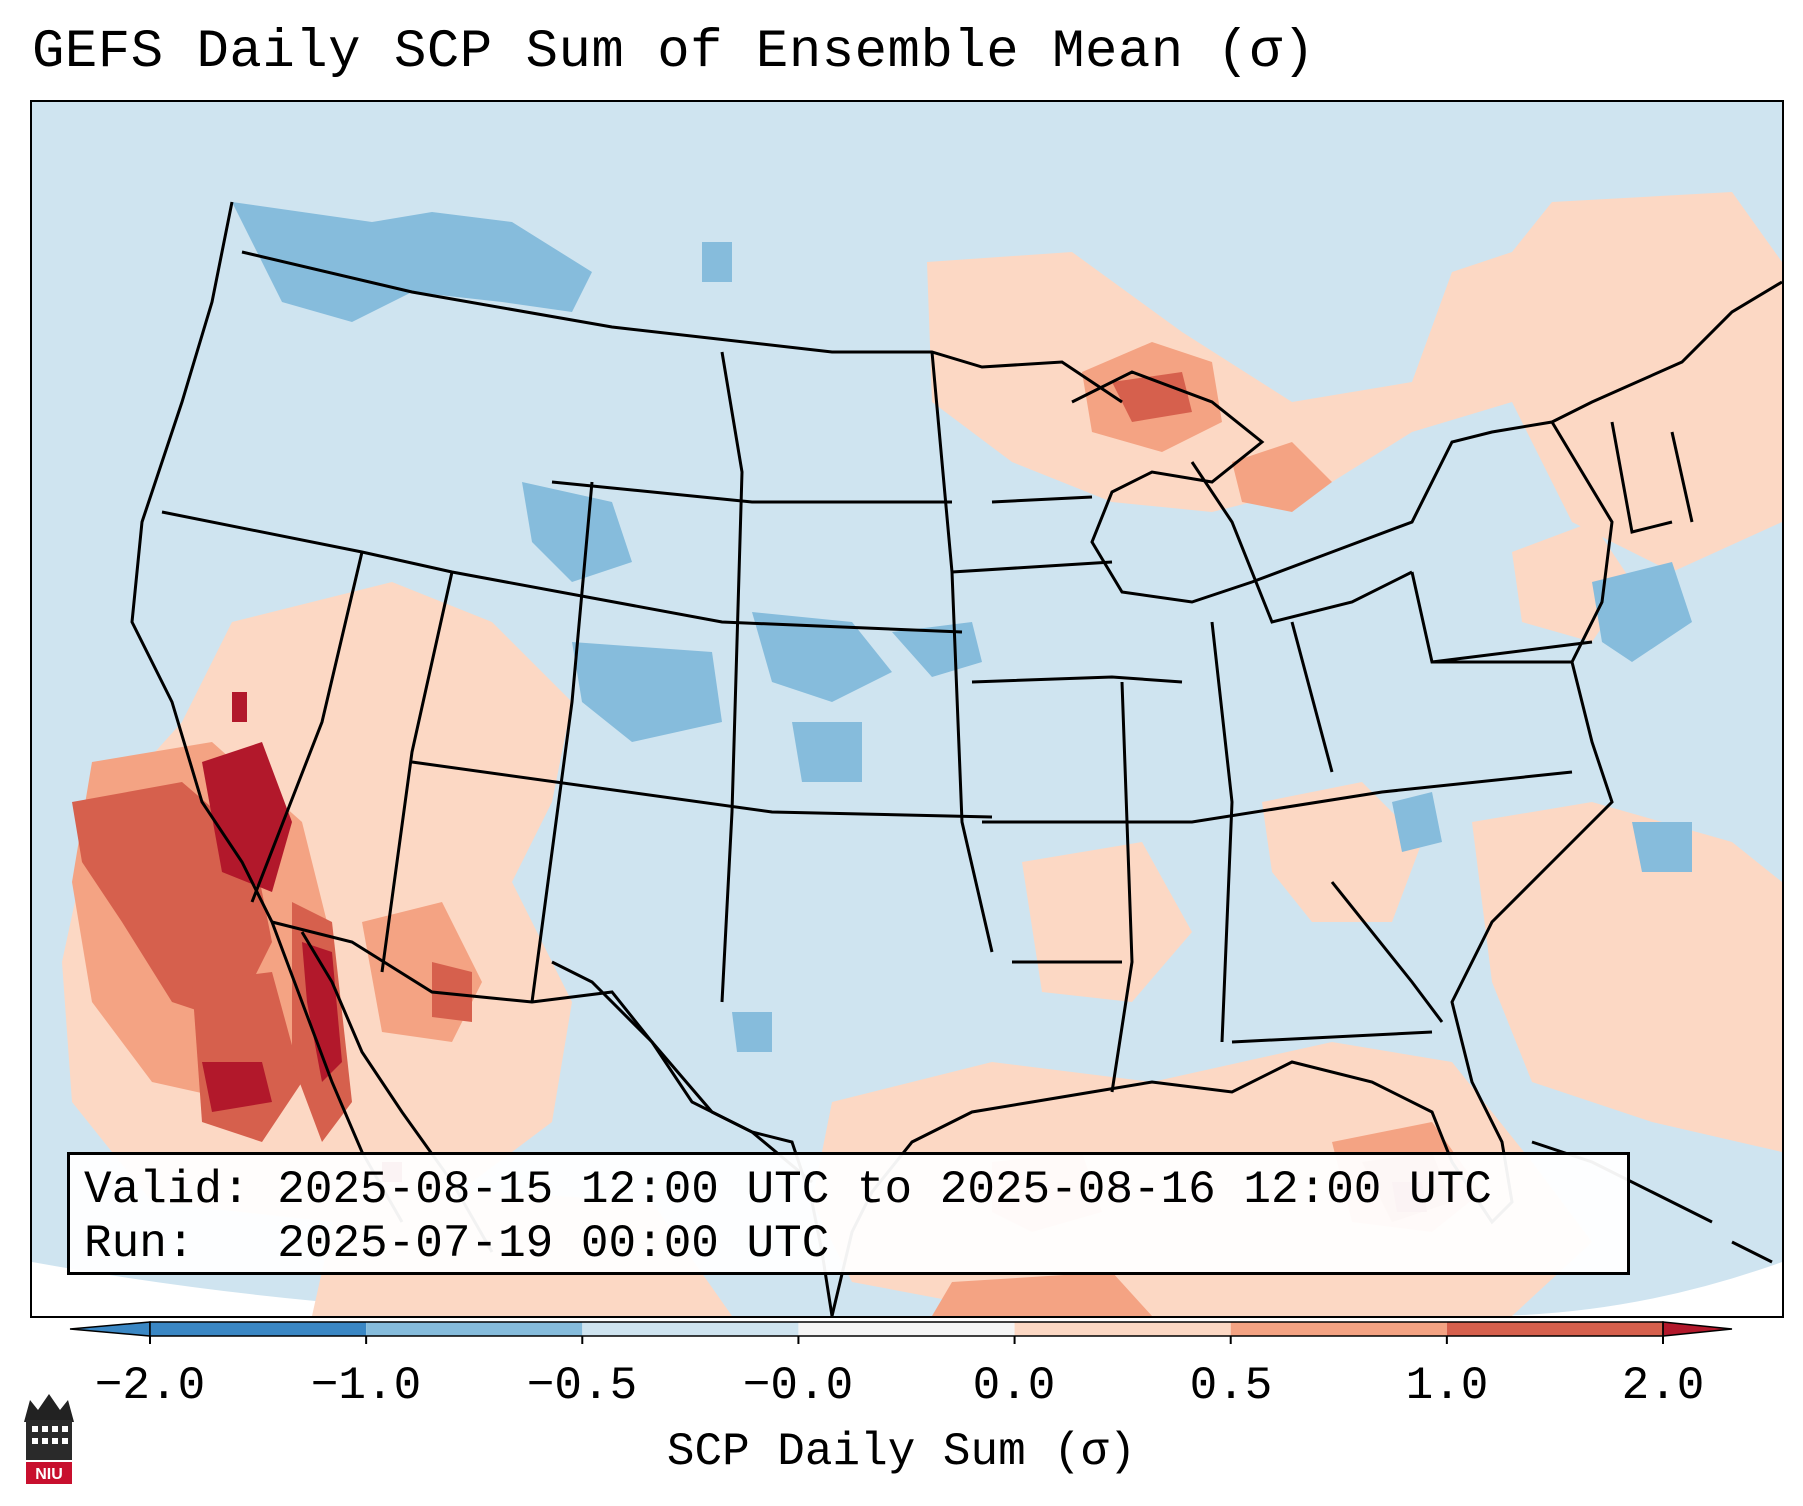 This screenshot has width=1803, height=1506. Describe the element at coordinates (49, 1474) in the screenshot. I see `logo-text: NIU` at that location.